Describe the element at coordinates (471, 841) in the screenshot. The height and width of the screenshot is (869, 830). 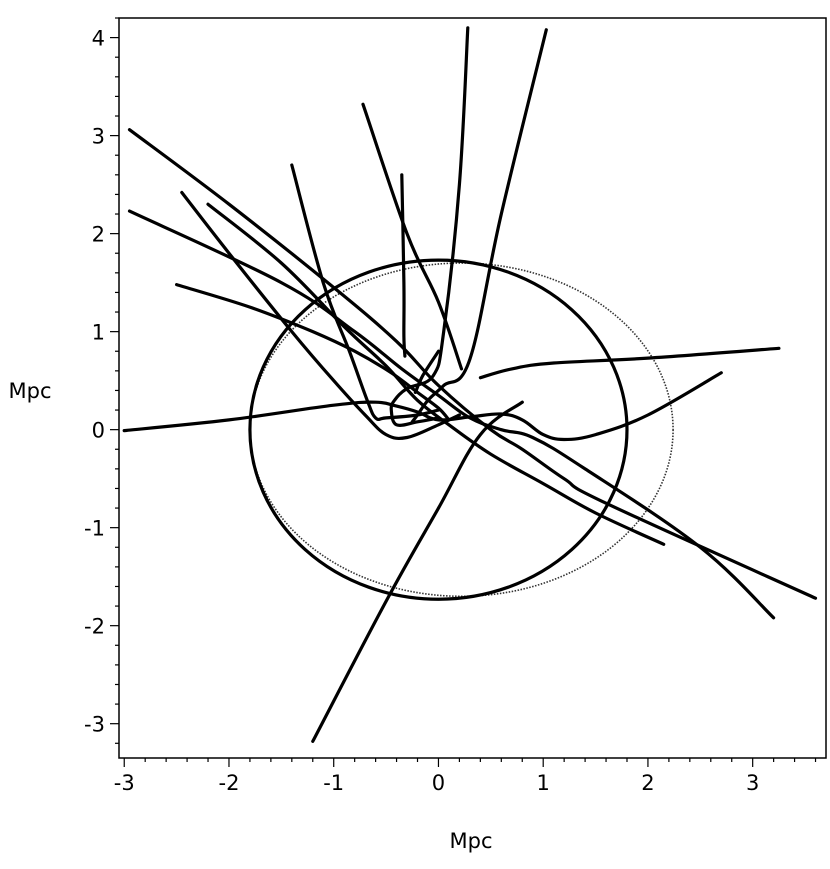
I see `x-axis-title: Mpc` at that location.